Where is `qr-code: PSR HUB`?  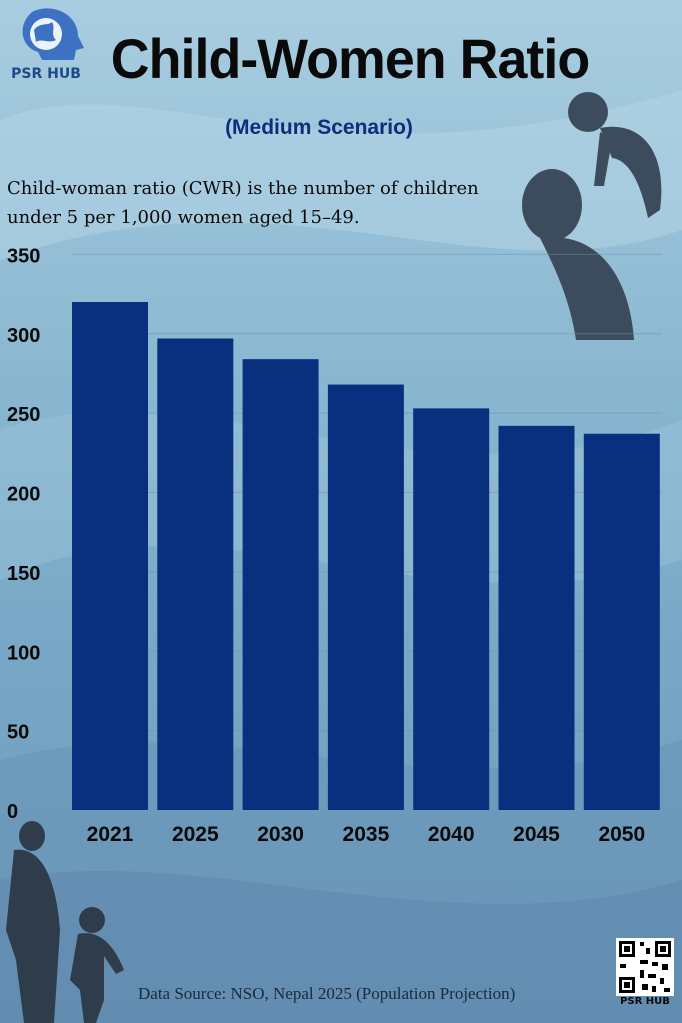 qr-code: PSR HUB is located at coordinates (645, 974).